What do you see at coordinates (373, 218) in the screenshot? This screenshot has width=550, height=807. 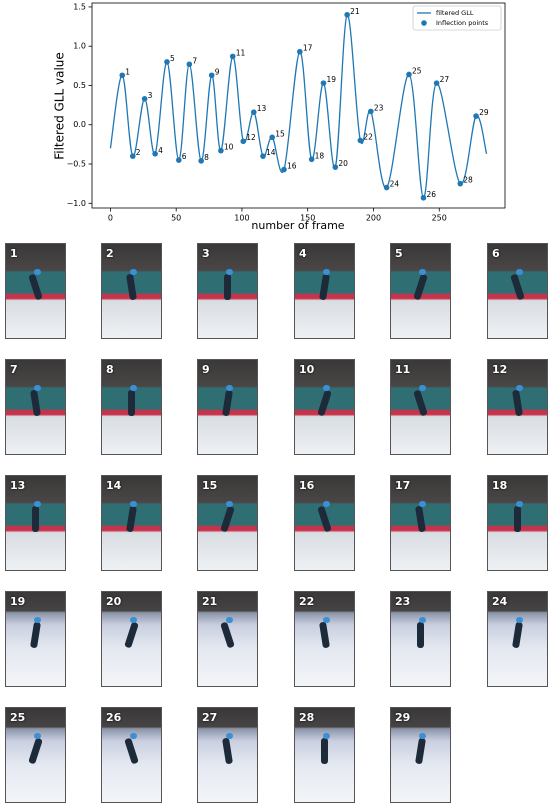 I see `x-tick-label: 200` at bounding box center [373, 218].